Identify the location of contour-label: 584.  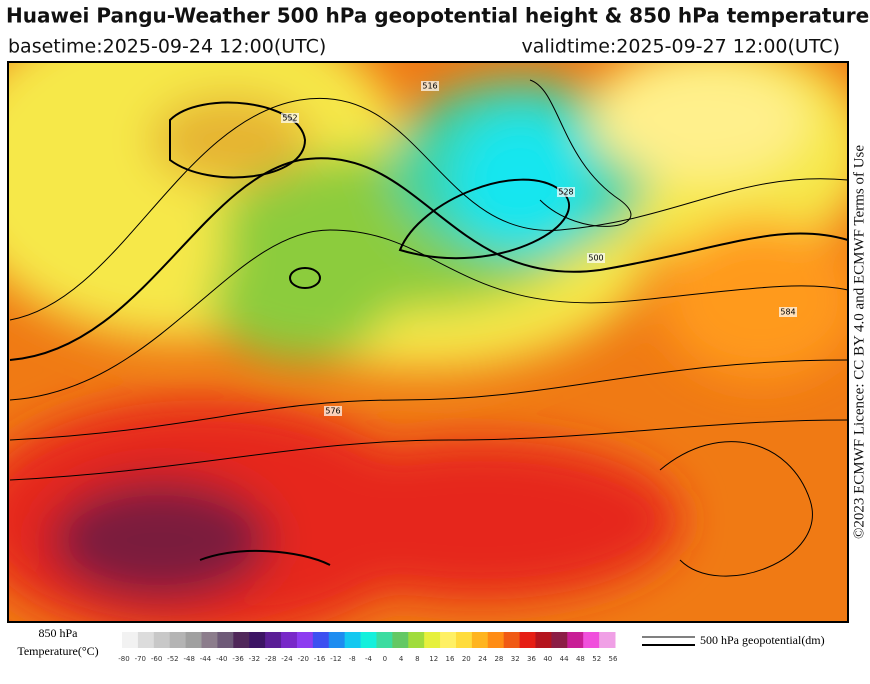
(787, 312).